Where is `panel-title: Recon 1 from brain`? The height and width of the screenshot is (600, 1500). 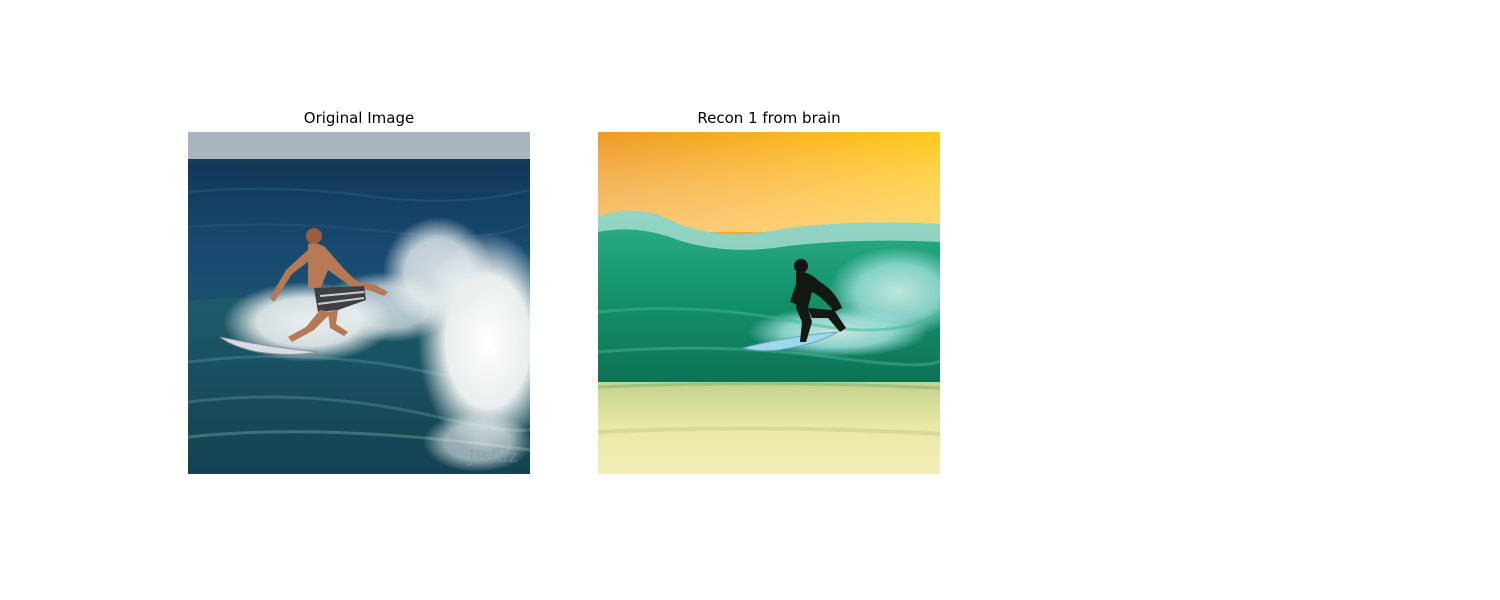
panel-title: Recon 1 from brain is located at coordinates (769, 118).